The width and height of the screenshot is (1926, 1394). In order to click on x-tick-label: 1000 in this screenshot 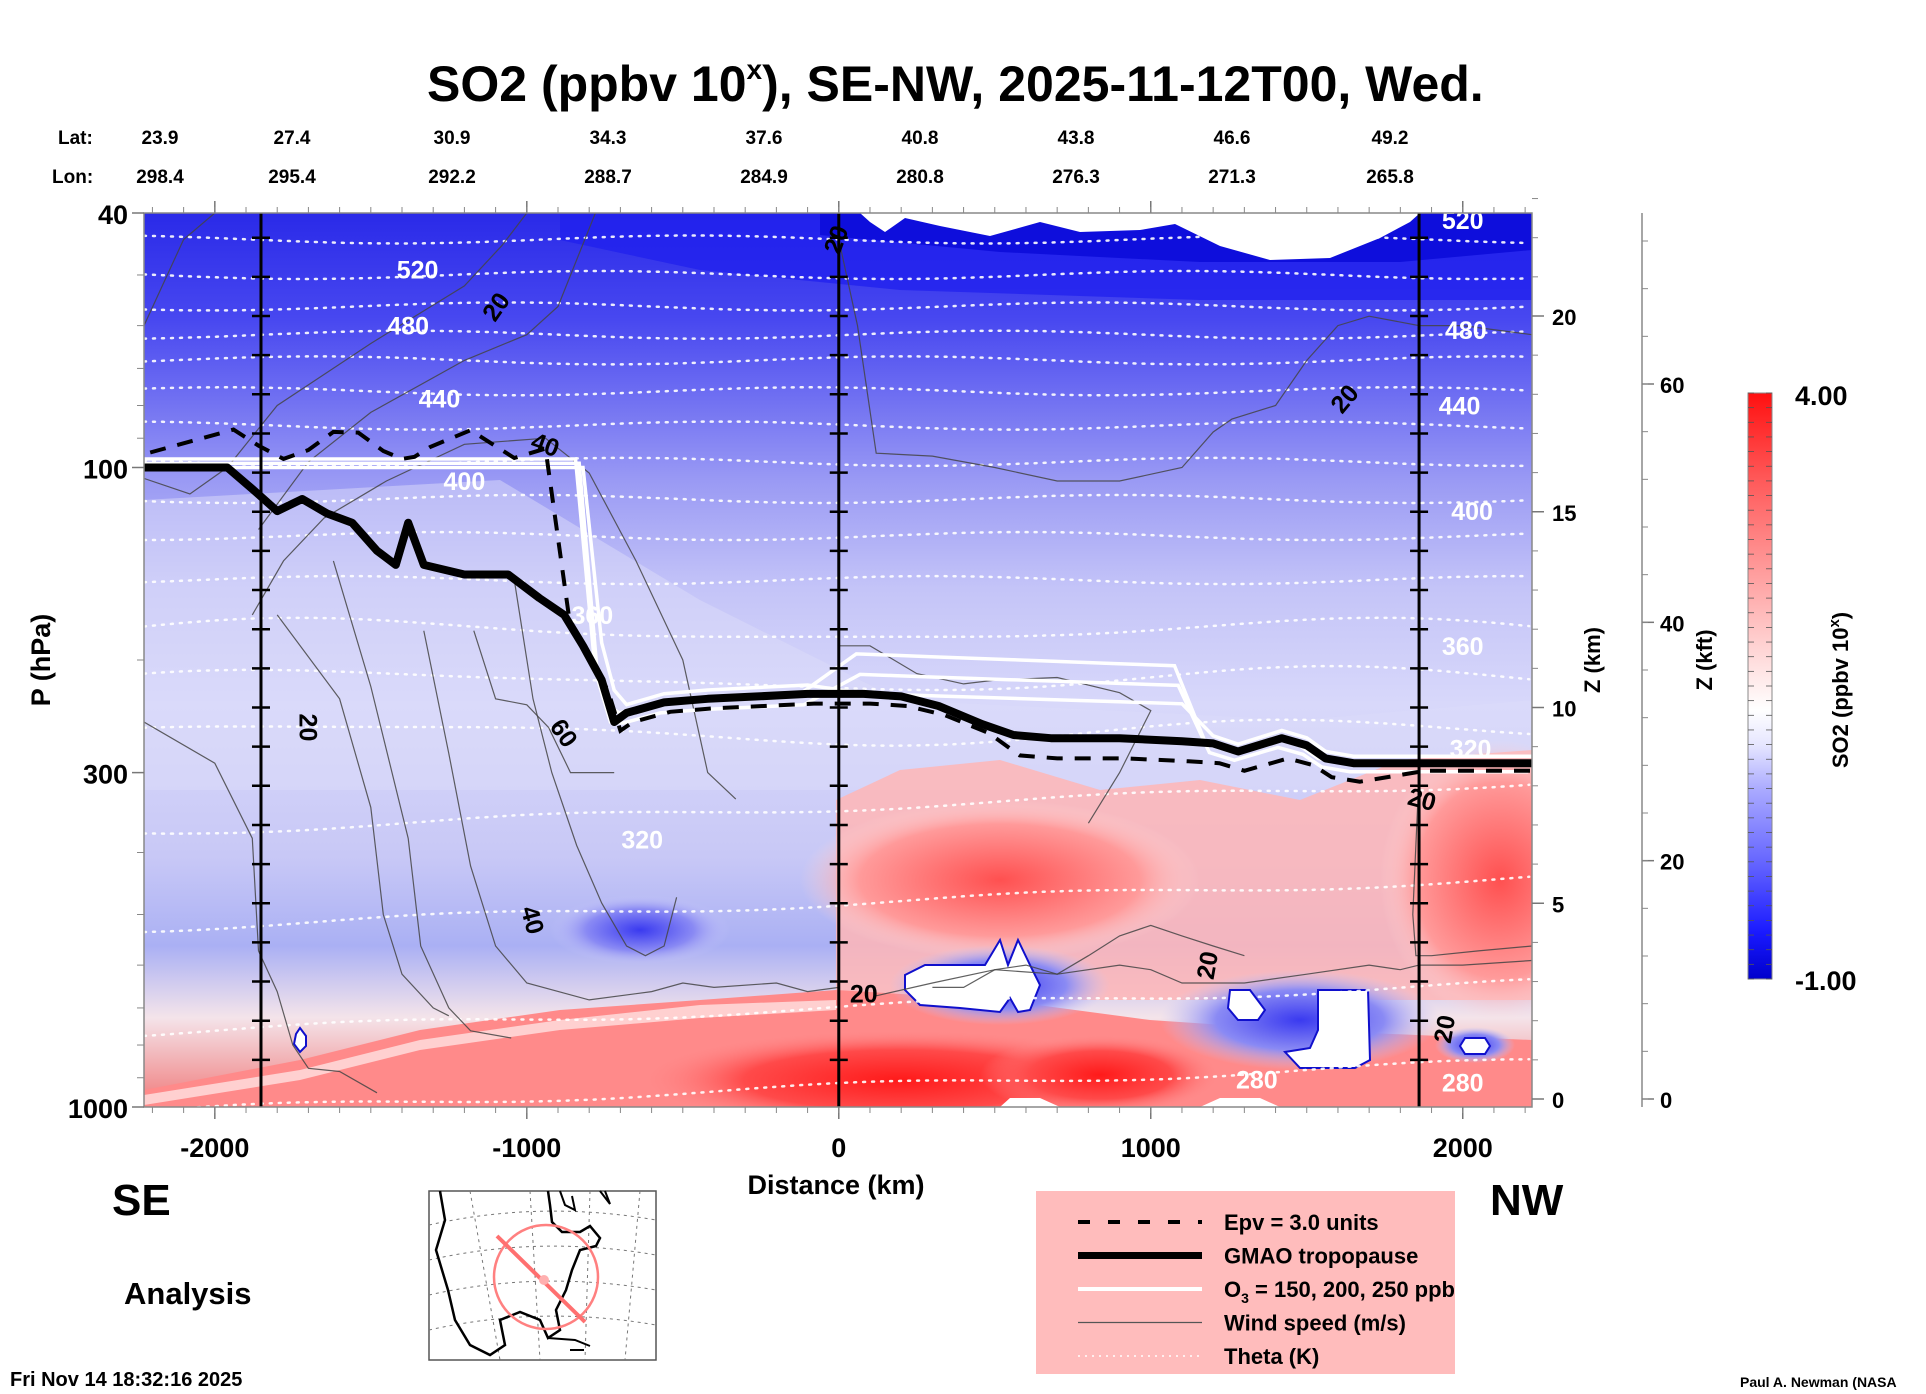, I will do `click(1151, 1148)`.